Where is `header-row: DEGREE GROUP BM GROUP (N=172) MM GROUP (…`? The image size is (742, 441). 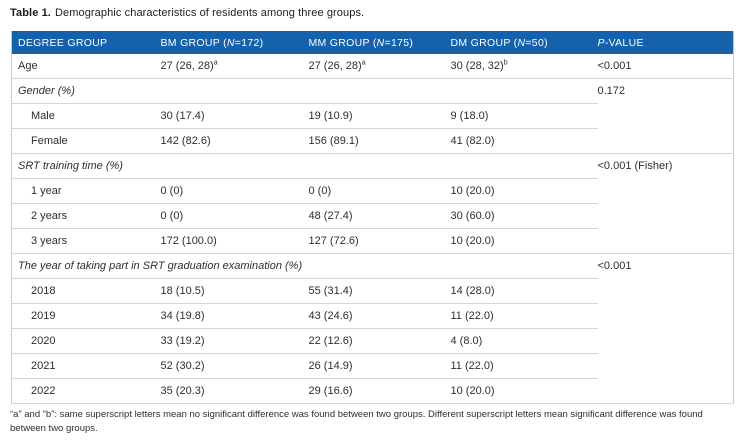 header-row: DEGREE GROUP BM GROUP (N=172) MM GROUP (… is located at coordinates (372, 42).